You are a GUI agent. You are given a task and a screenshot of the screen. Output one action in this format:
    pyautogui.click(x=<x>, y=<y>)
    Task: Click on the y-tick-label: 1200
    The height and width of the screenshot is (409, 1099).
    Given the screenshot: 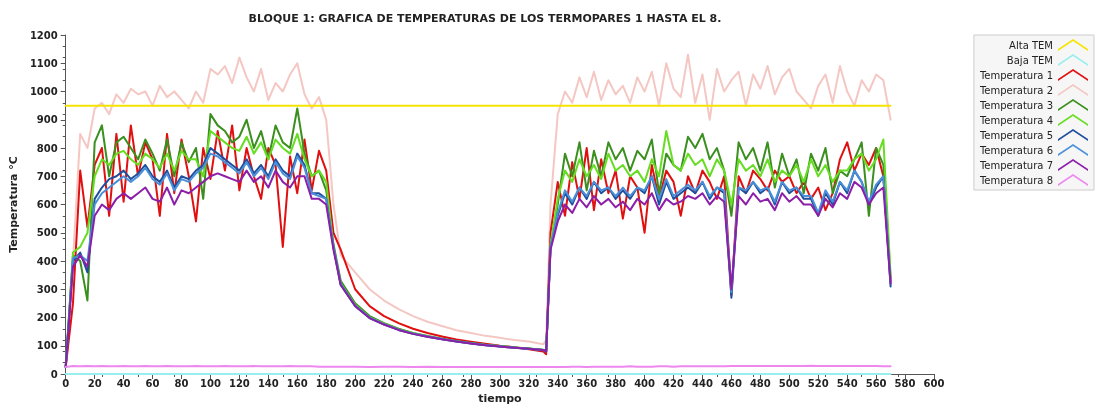 What is the action you would take?
    pyautogui.click(x=43, y=35)
    